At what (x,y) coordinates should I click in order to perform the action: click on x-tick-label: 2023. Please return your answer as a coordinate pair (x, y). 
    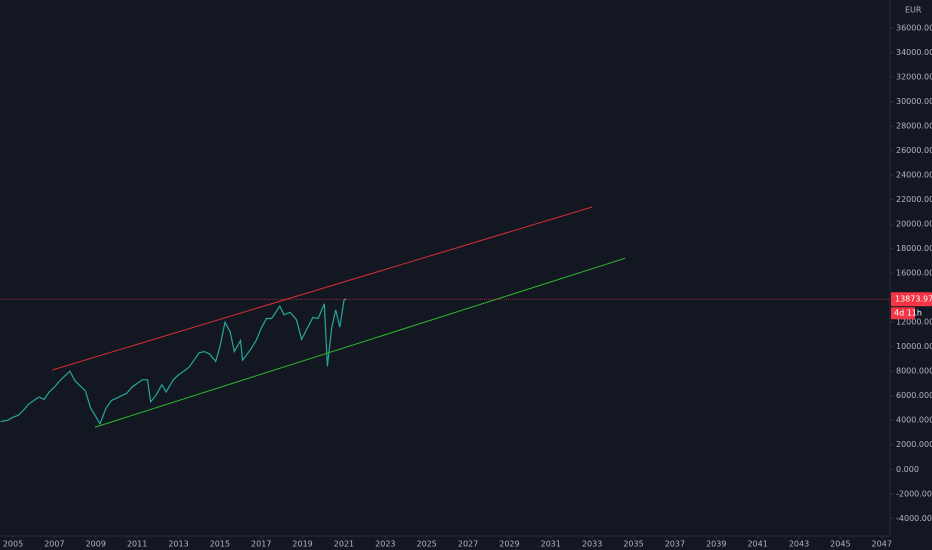
    Looking at the image, I should click on (385, 544).